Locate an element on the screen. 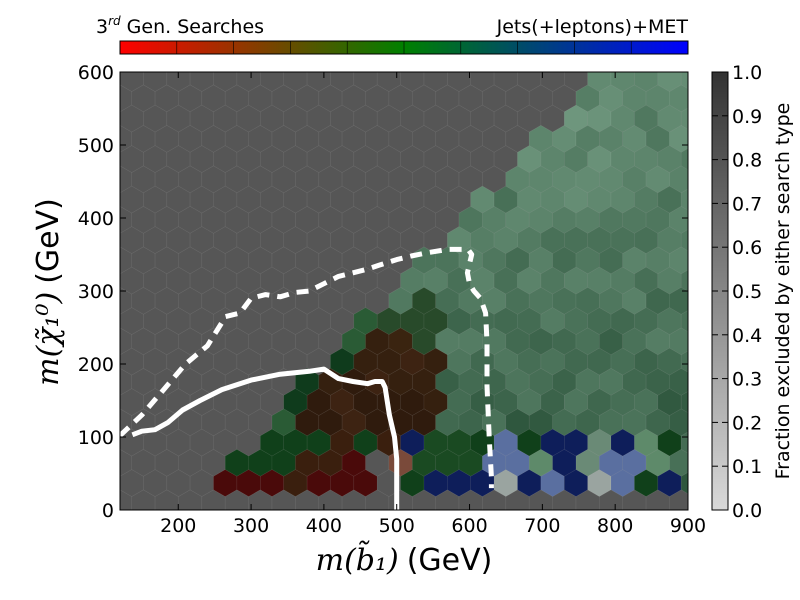  colorbar-tick-label: 0.4 is located at coordinates (747, 336).